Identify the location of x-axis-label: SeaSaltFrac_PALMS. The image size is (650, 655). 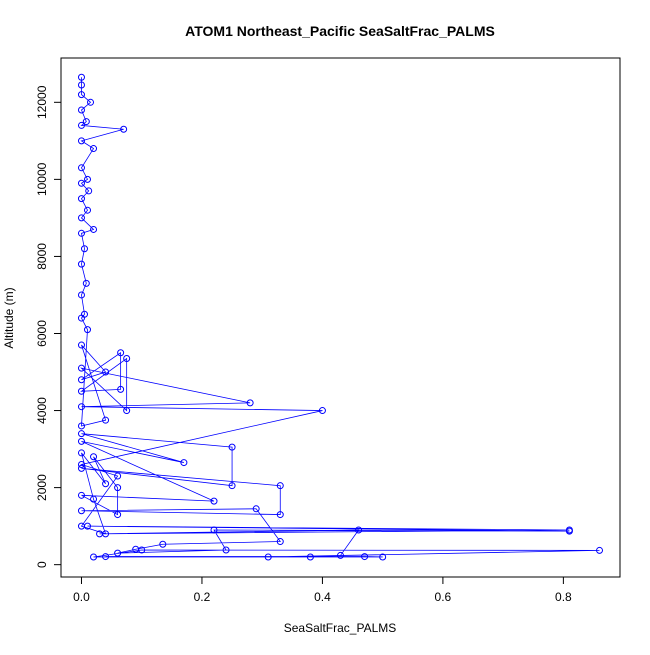
(340, 628).